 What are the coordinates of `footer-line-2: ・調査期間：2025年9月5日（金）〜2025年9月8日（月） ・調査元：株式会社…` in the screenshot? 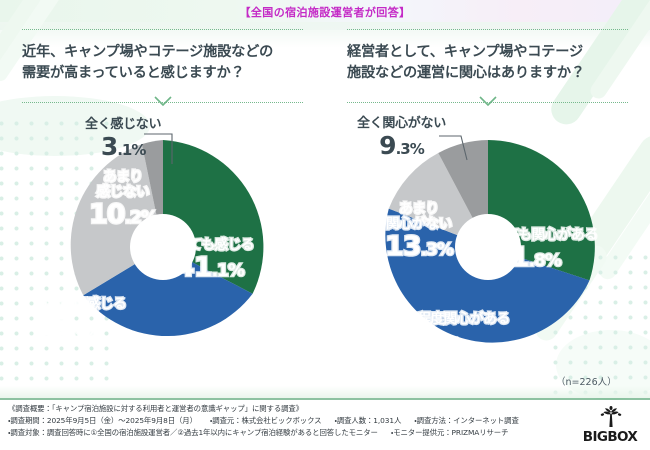 It's located at (288, 421).